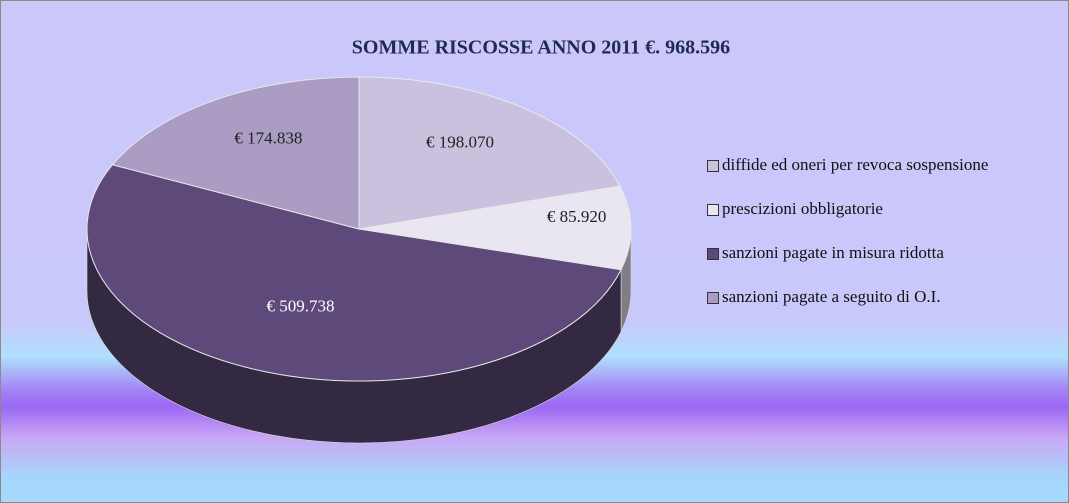  I want to click on legend-item: sanzioni pagate a seguito di O.I., so click(872, 297).